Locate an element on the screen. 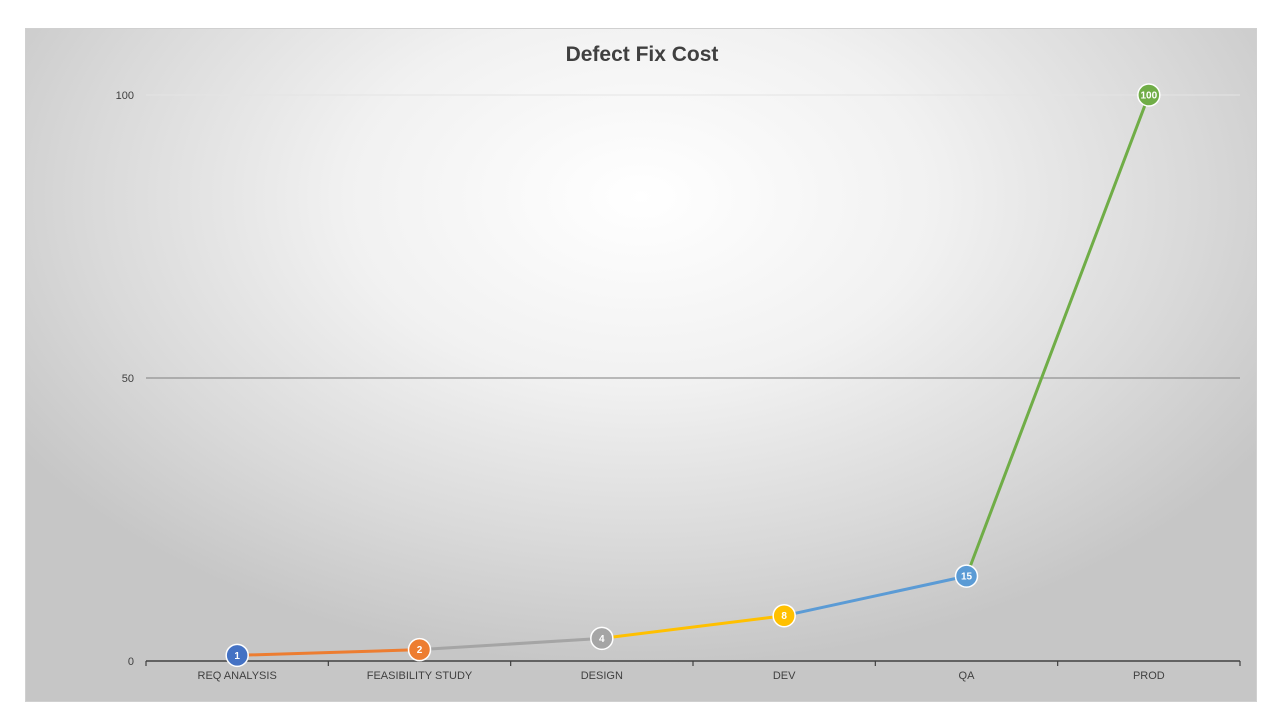 The width and height of the screenshot is (1280, 720). y-tick-label: 50 is located at coordinates (128, 379).